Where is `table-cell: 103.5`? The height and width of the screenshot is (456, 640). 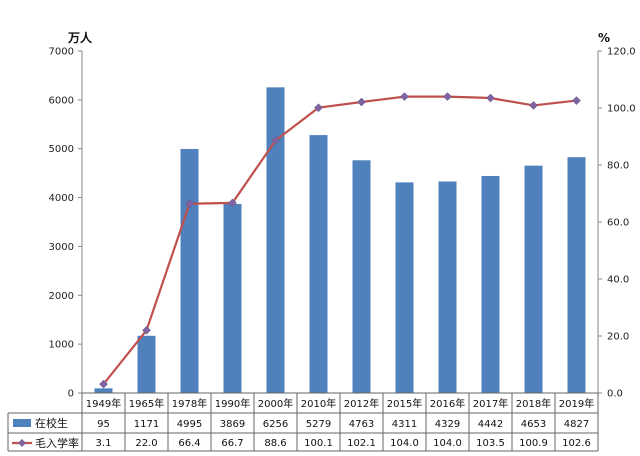 table-cell: 103.5 is located at coordinates (490, 443).